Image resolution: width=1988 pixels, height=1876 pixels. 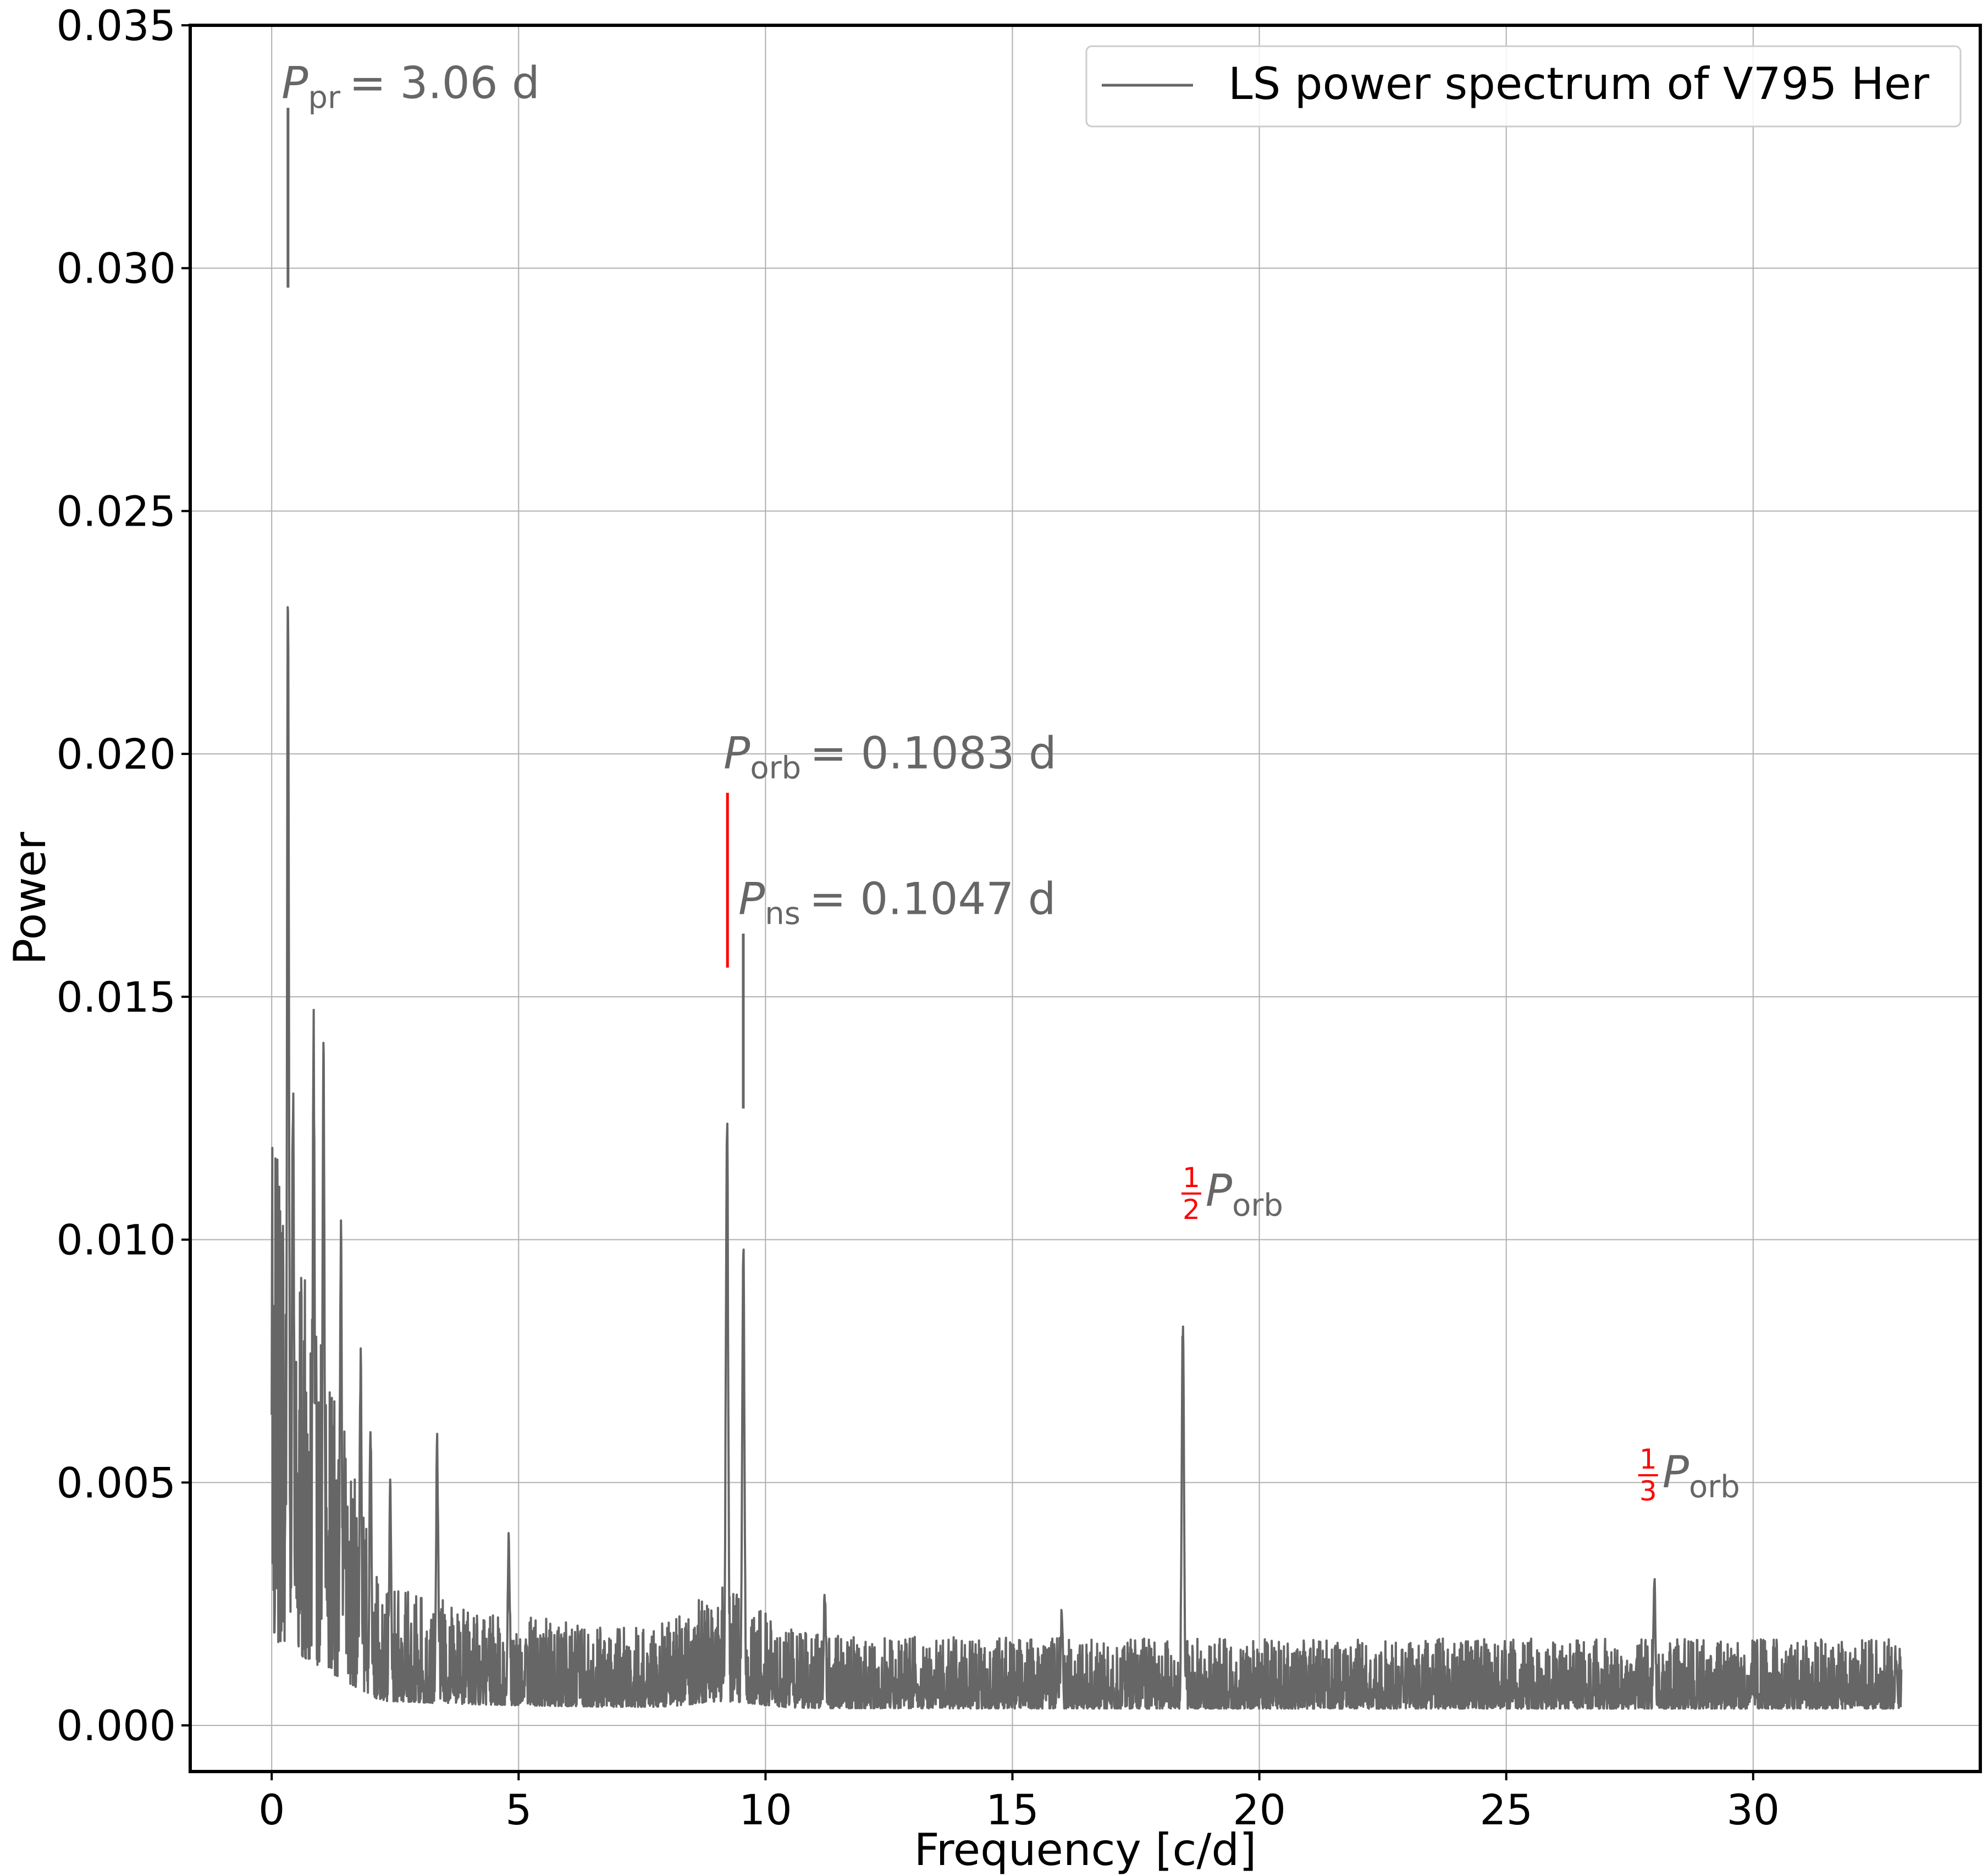 I want to click on annotation-ns: Pns = 0.1047 d, so click(x=897, y=903).